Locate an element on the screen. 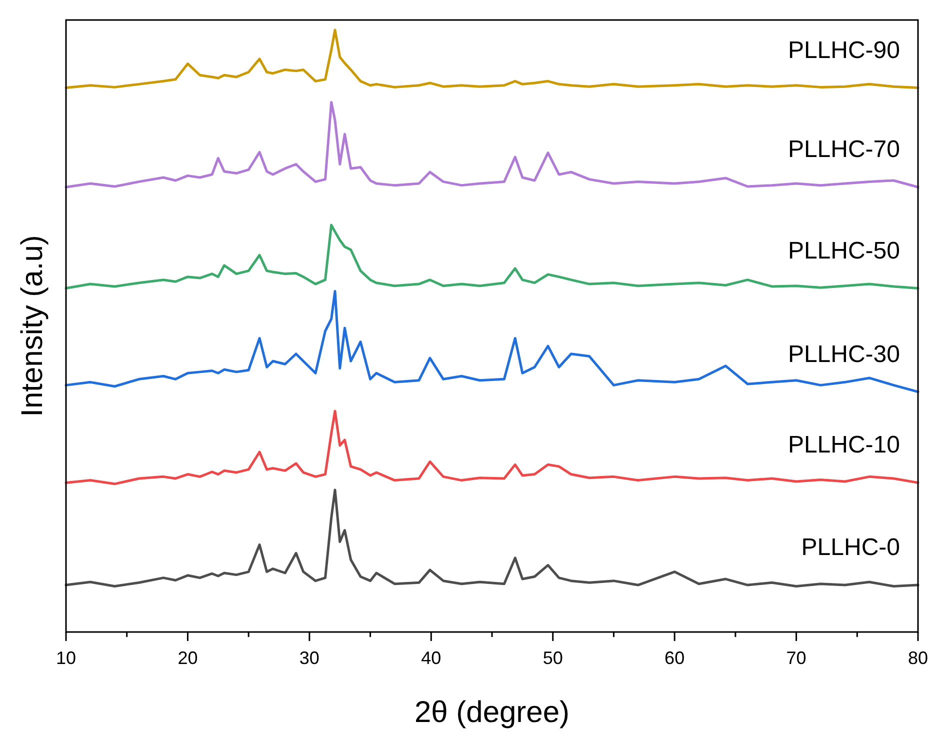  x-tick-label: 70 is located at coordinates (796, 658).